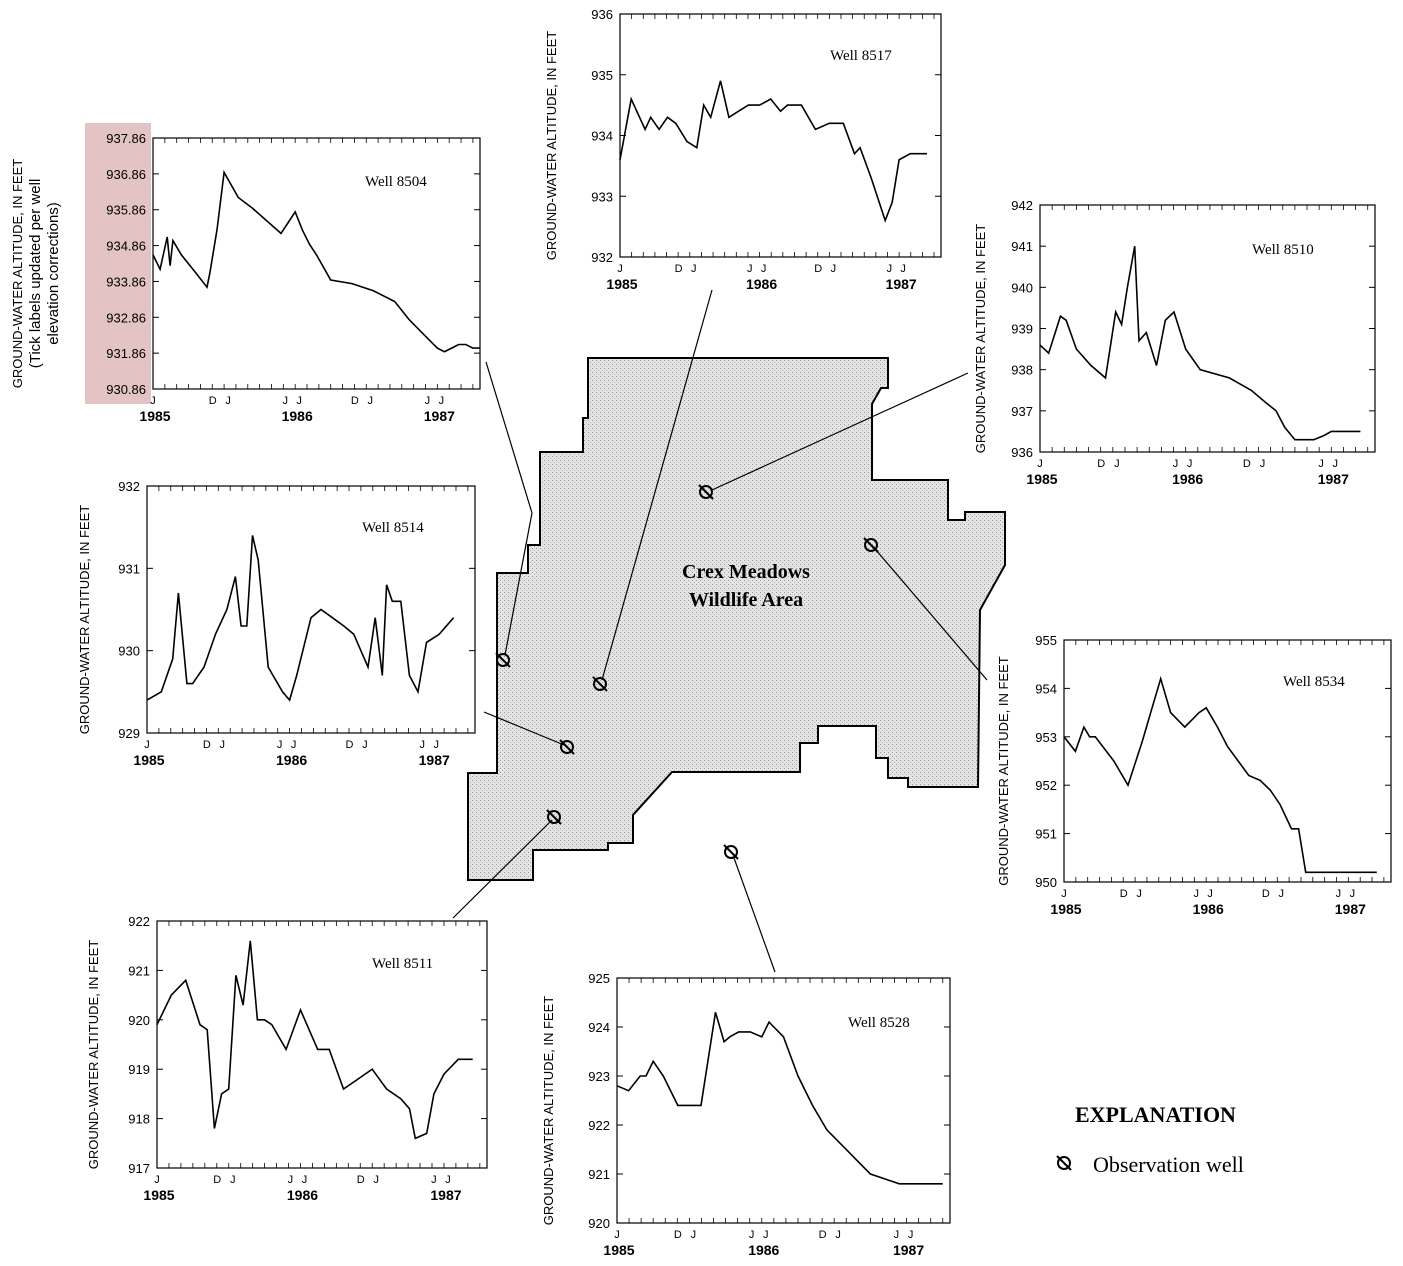 The width and height of the screenshot is (1403, 1266). I want to click on y-tick-label: 918, so click(139, 1119).